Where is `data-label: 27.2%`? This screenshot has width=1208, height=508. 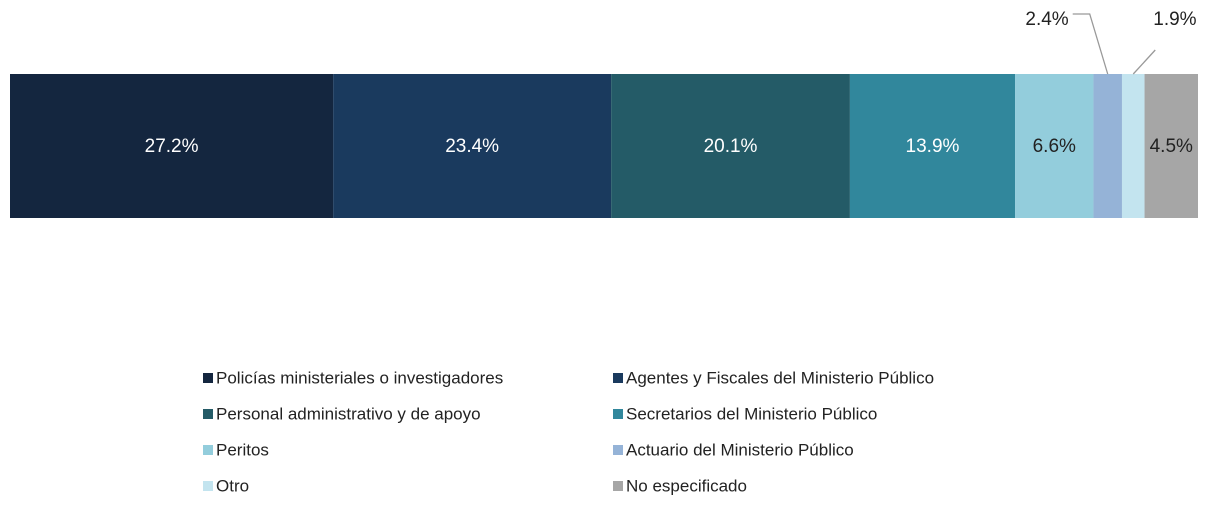
data-label: 27.2% is located at coordinates (172, 146).